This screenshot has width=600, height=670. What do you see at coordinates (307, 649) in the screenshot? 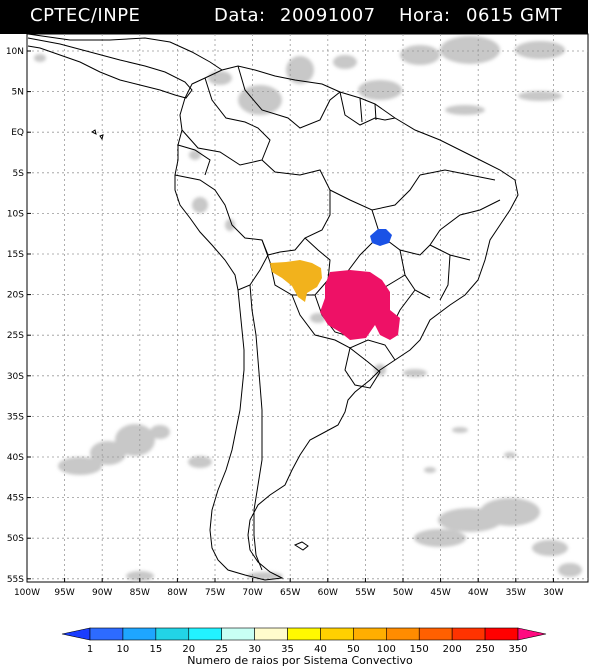
I see `colorbar-labels: 1 10 15 20 25 30 35 40 50 100 150 200 250 350` at bounding box center [307, 649].